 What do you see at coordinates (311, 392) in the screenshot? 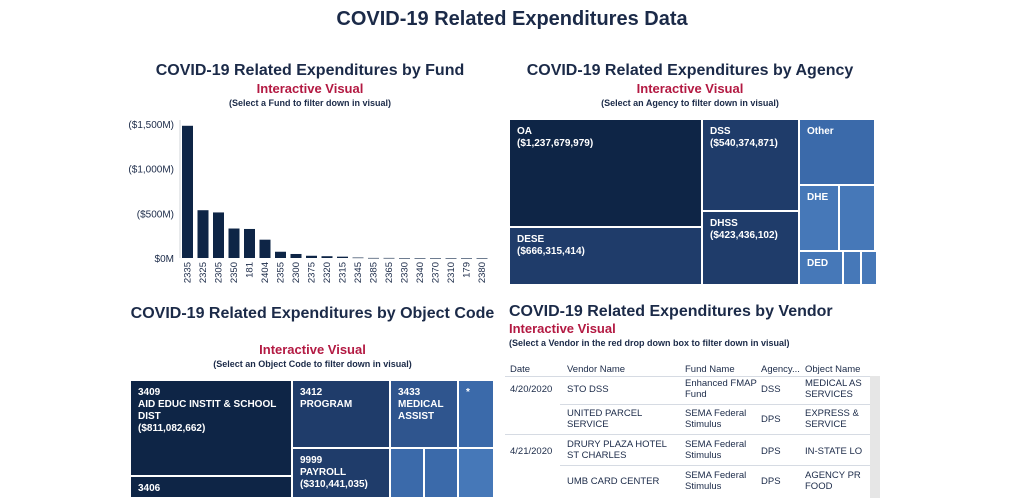
I see `object-tile-code: 3412` at bounding box center [311, 392].